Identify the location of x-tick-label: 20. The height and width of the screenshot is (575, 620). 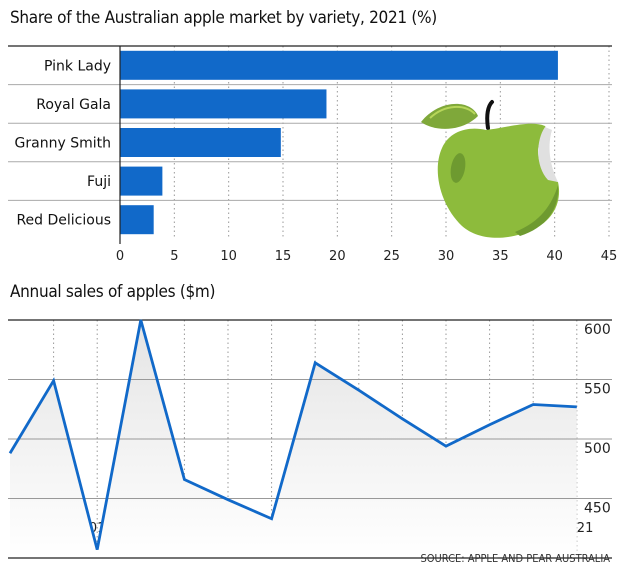
(337, 256).